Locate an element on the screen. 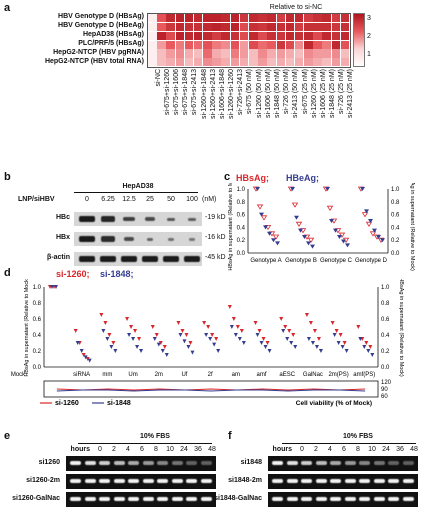 The height and width of the screenshot is (513, 423). panel-label-c: c is located at coordinates (227, 177).